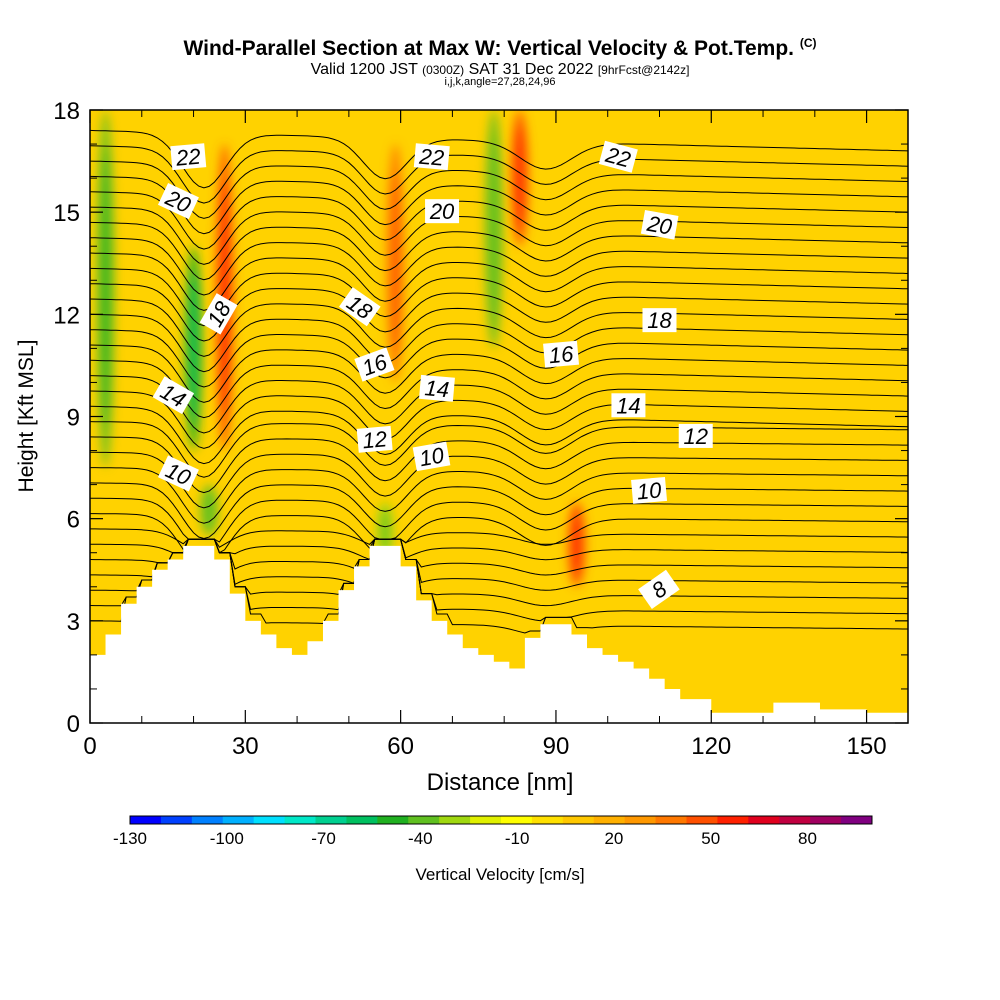 This screenshot has height=1000, width=1000. Describe the element at coordinates (66, 315) in the screenshot. I see `y-tick-label: 12` at that location.